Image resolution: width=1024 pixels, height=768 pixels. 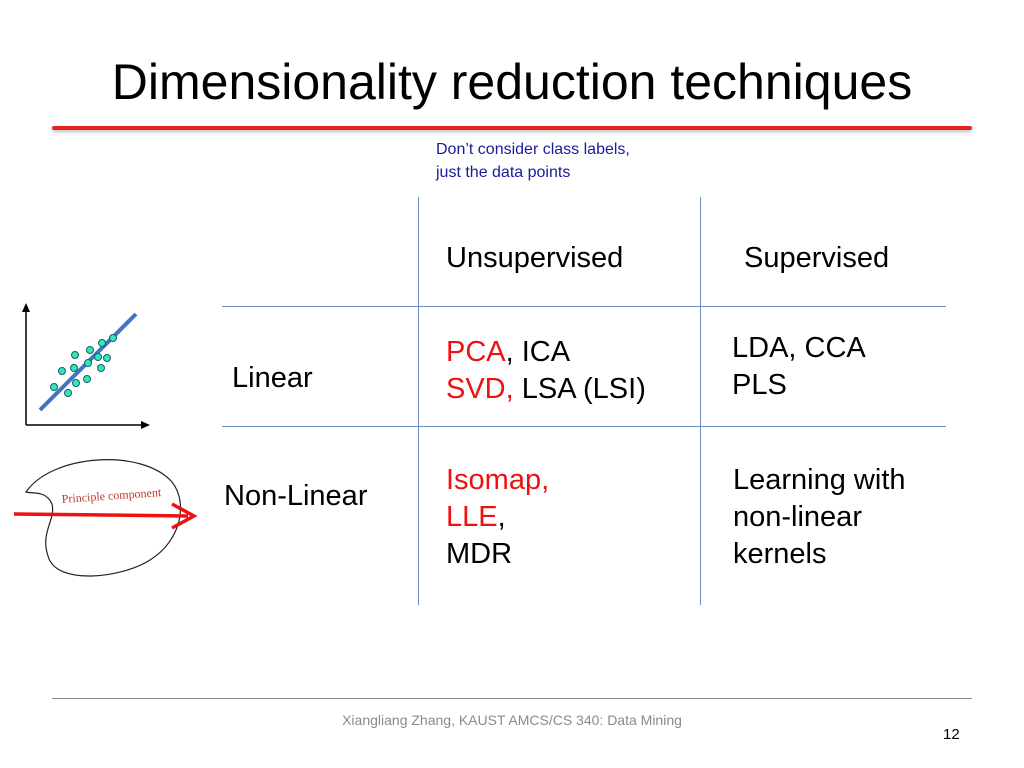 I want to click on scatter-axes, so click(x=86, y=366).